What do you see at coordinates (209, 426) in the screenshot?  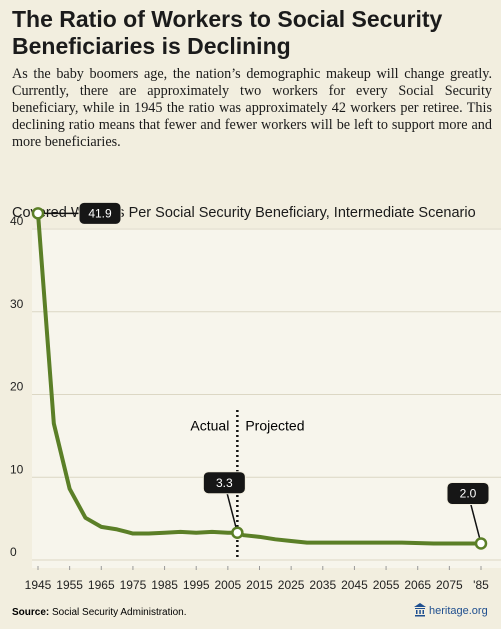 I see `annotation-actual: Actual` at bounding box center [209, 426].